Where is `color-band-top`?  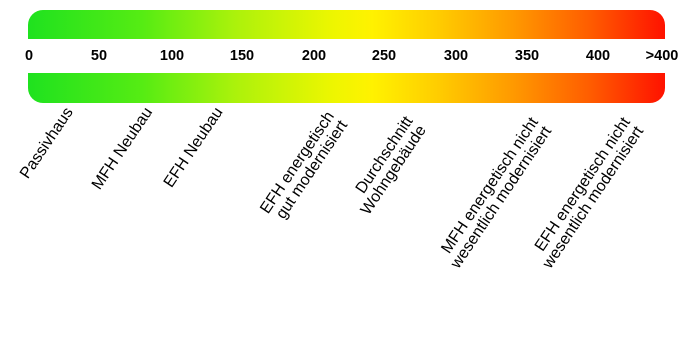
color-band-top is located at coordinates (346, 24).